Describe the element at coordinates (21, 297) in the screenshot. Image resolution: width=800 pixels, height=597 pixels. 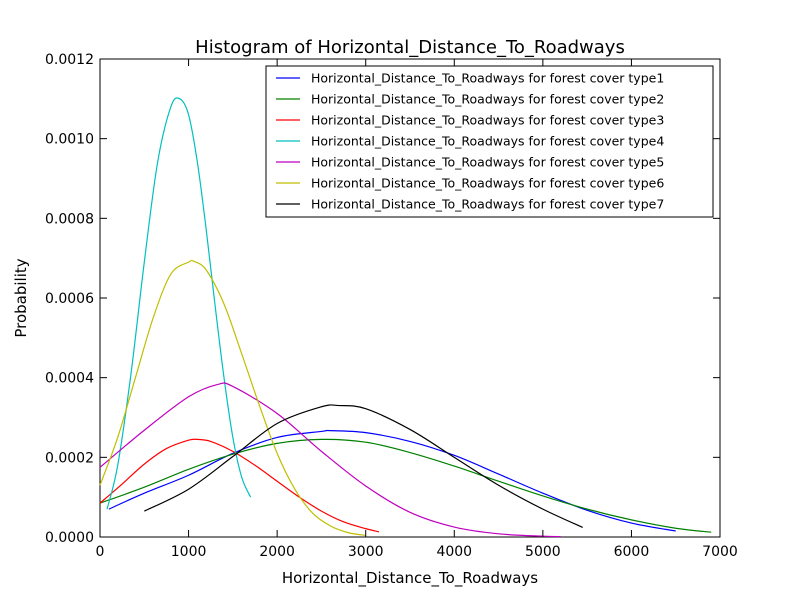
I see `y-axis-label: Probability` at that location.